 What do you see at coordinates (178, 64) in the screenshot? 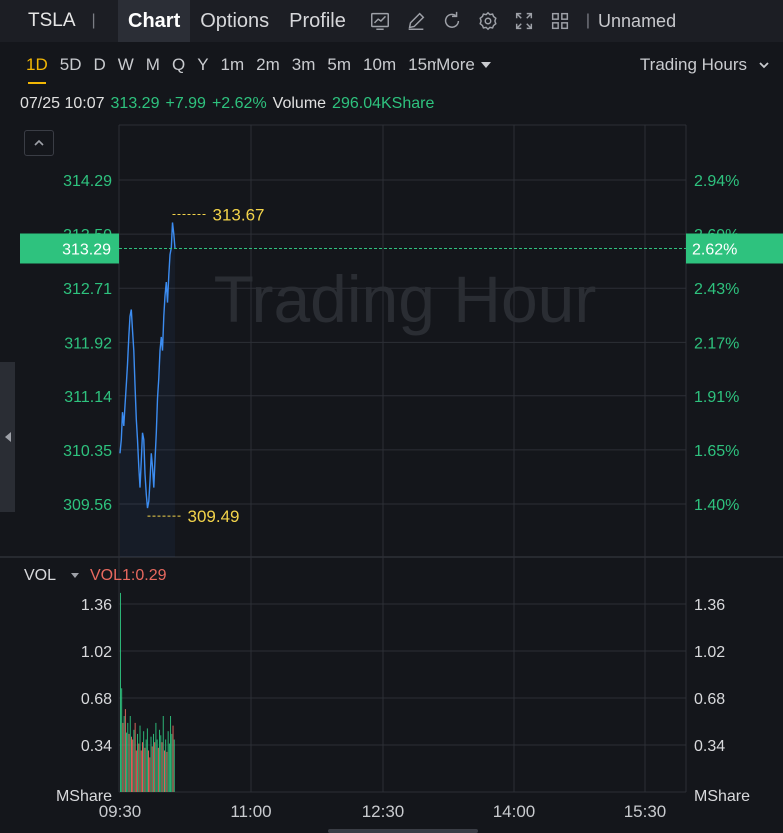
I see `period-q: Q` at bounding box center [178, 64].